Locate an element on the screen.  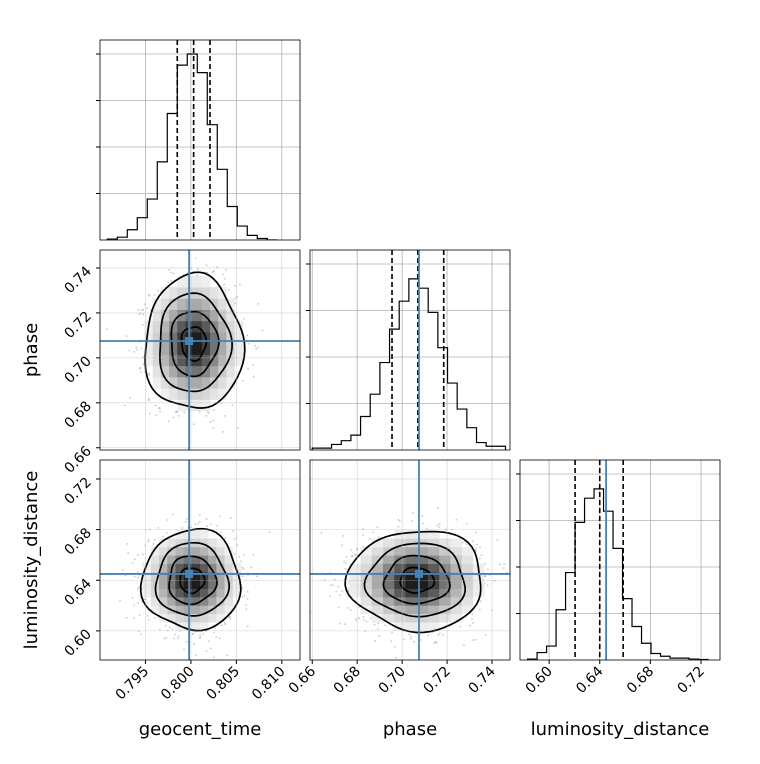
y-tick-label: 0.74 is located at coordinates (77, 279).